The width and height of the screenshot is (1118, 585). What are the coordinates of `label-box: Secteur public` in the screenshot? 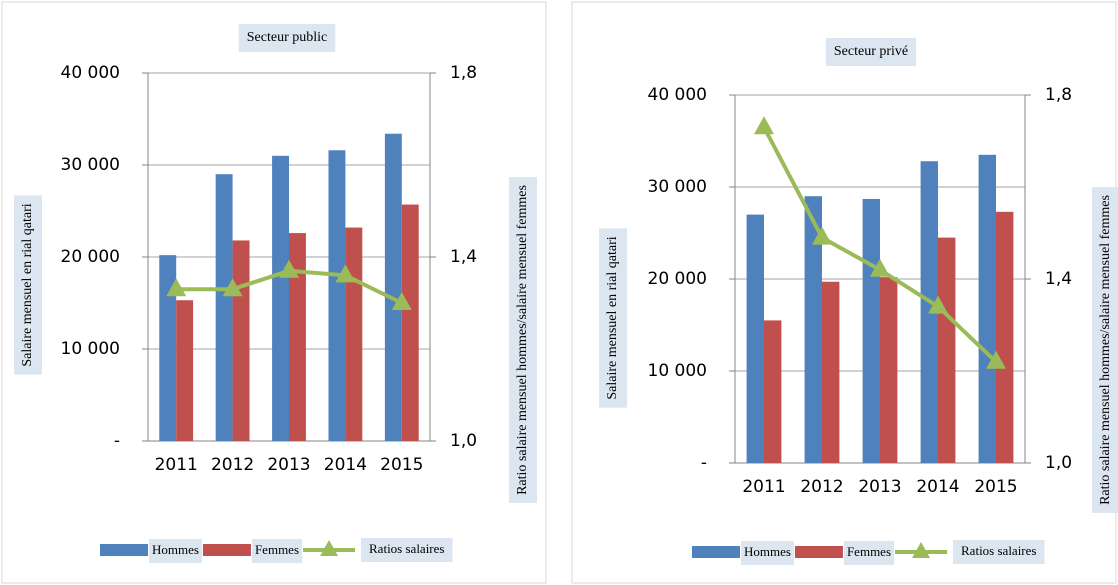 It's located at (287, 38).